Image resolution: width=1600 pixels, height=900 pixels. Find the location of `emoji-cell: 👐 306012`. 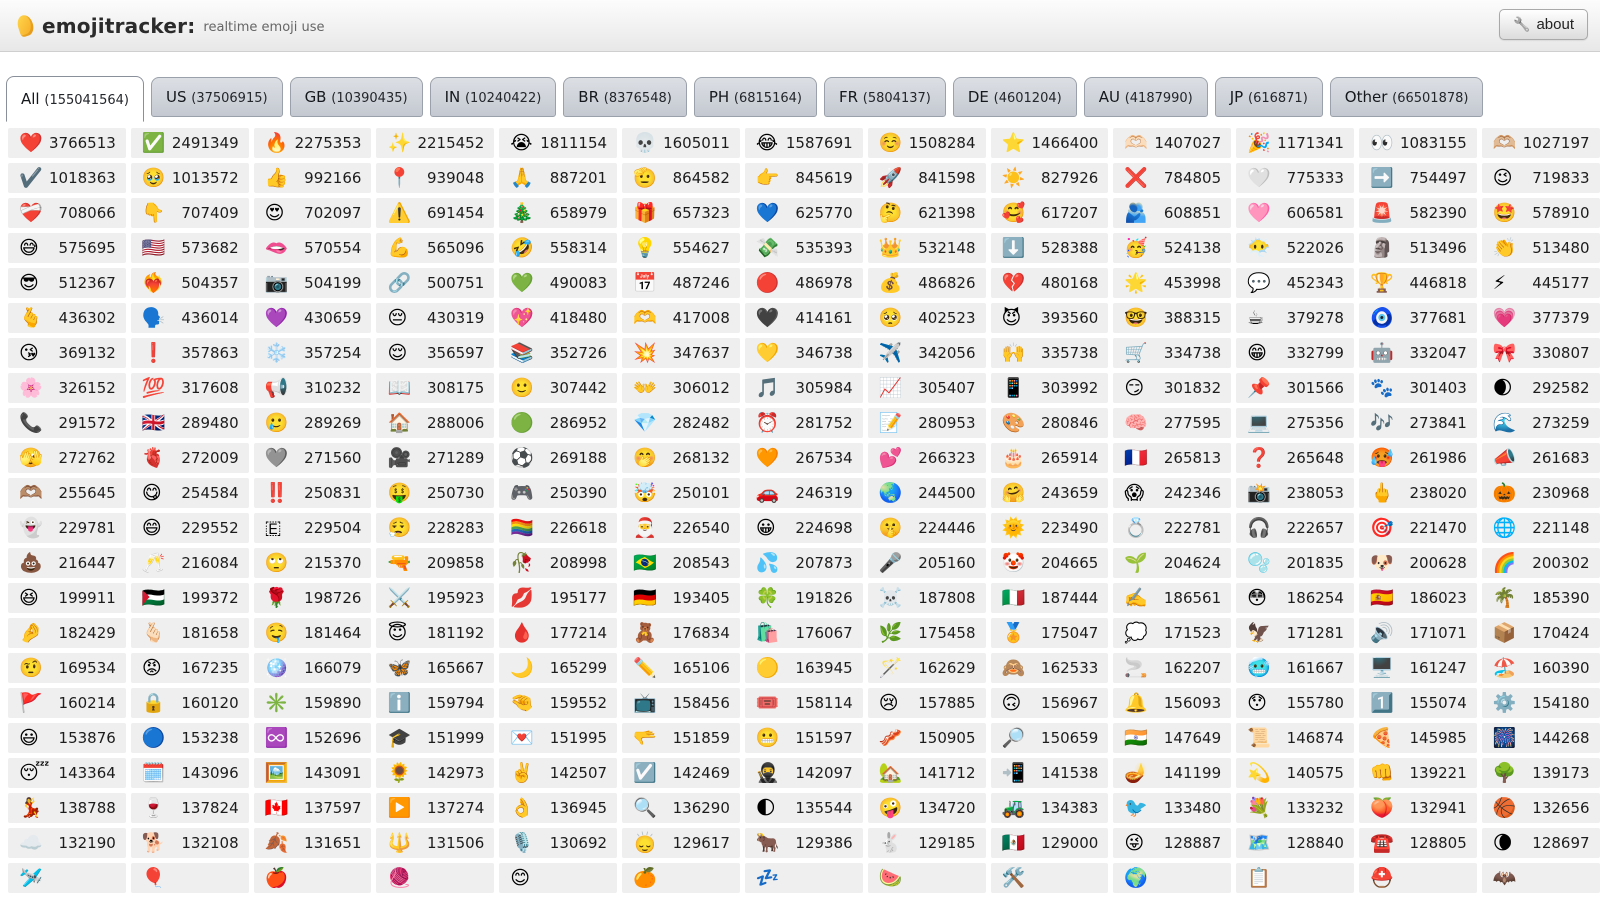

emoji-cell: 👐 306012 is located at coordinates (681, 388).